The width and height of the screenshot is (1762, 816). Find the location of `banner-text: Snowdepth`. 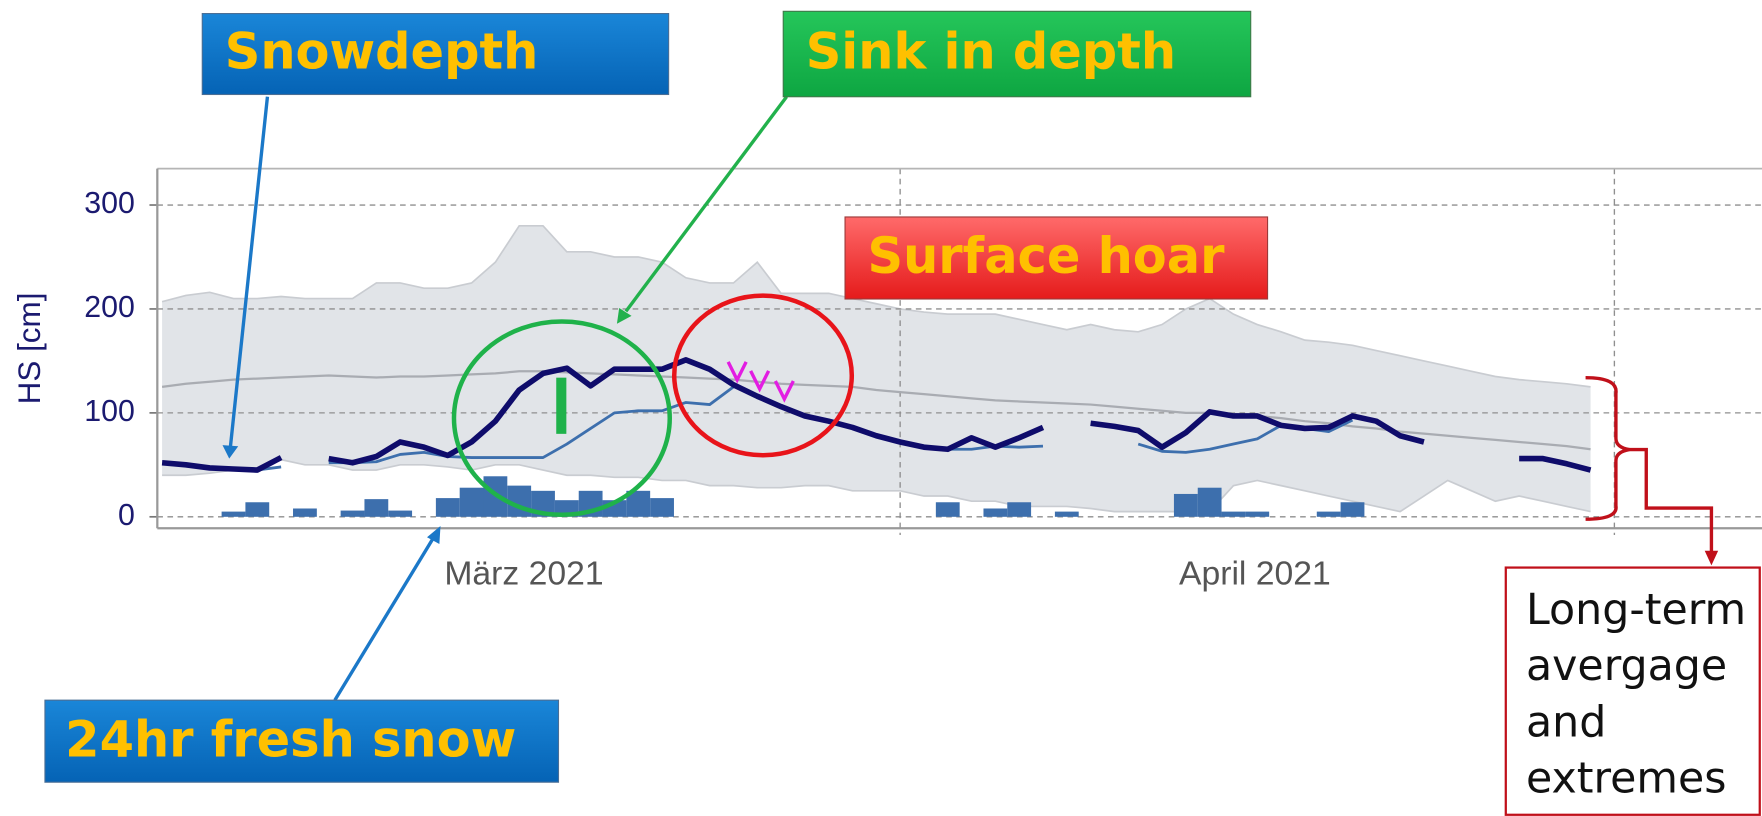

banner-text: Snowdepth is located at coordinates (382, 52).